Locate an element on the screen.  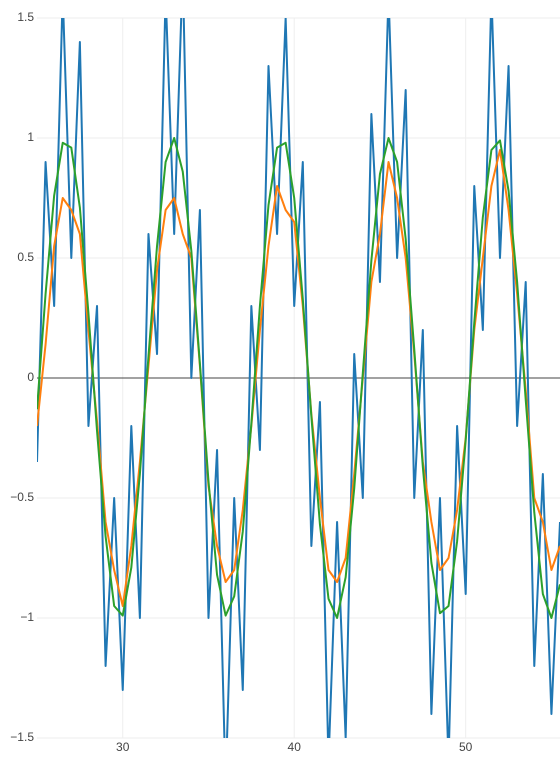
x-tick-label: 30 is located at coordinates (123, 747).